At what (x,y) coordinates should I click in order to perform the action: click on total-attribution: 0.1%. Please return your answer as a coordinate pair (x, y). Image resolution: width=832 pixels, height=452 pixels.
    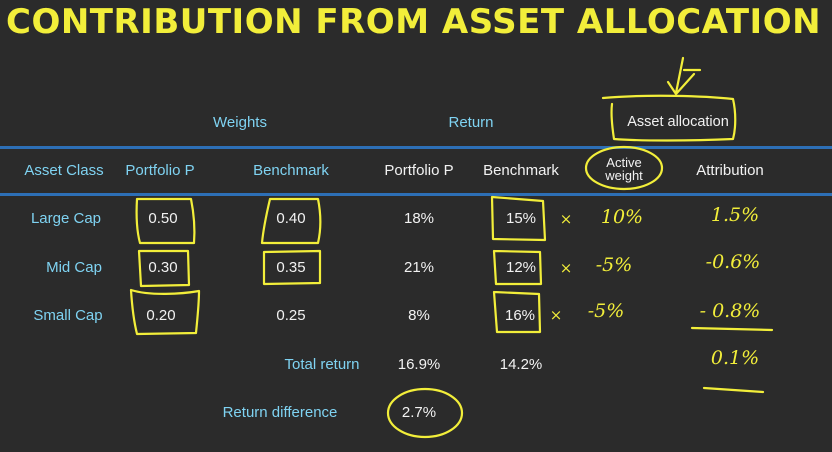
    Looking at the image, I should click on (735, 358).